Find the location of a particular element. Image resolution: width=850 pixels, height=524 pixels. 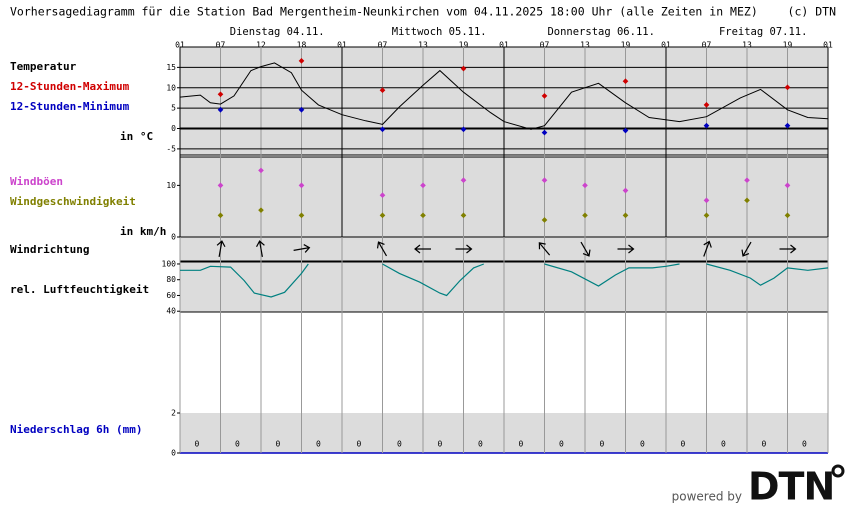

y-tick-label: 60 is located at coordinates (171, 295).